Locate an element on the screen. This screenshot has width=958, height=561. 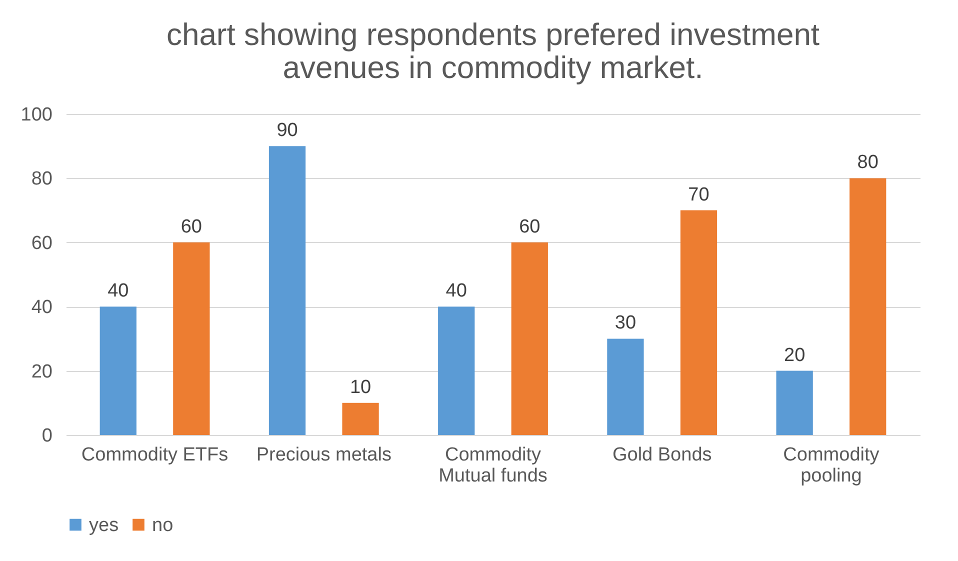
x-tick-label: Commodity ETFs is located at coordinates (154, 455).